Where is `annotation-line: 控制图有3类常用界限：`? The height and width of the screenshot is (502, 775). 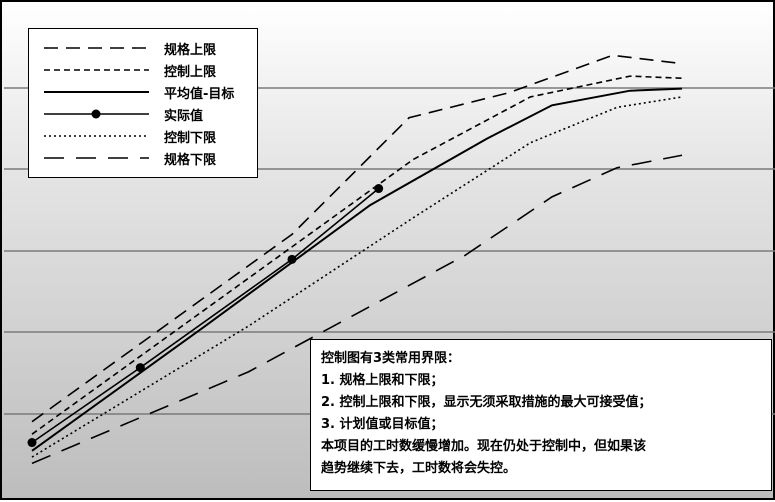
annotation-line: 控制图有3类常用界限： is located at coordinates (391, 358).